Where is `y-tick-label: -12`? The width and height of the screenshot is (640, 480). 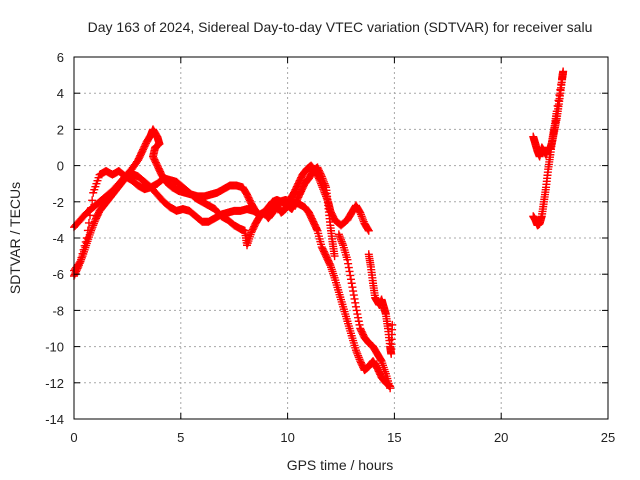
y-tick-label: -12 is located at coordinates (54, 383).